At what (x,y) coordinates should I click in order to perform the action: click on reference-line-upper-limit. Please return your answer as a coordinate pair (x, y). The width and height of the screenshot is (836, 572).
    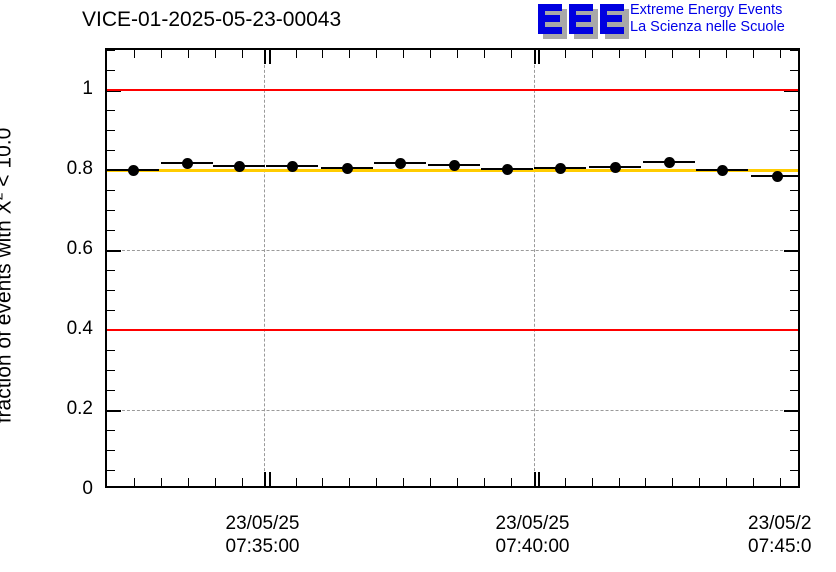
    Looking at the image, I should click on (452, 90).